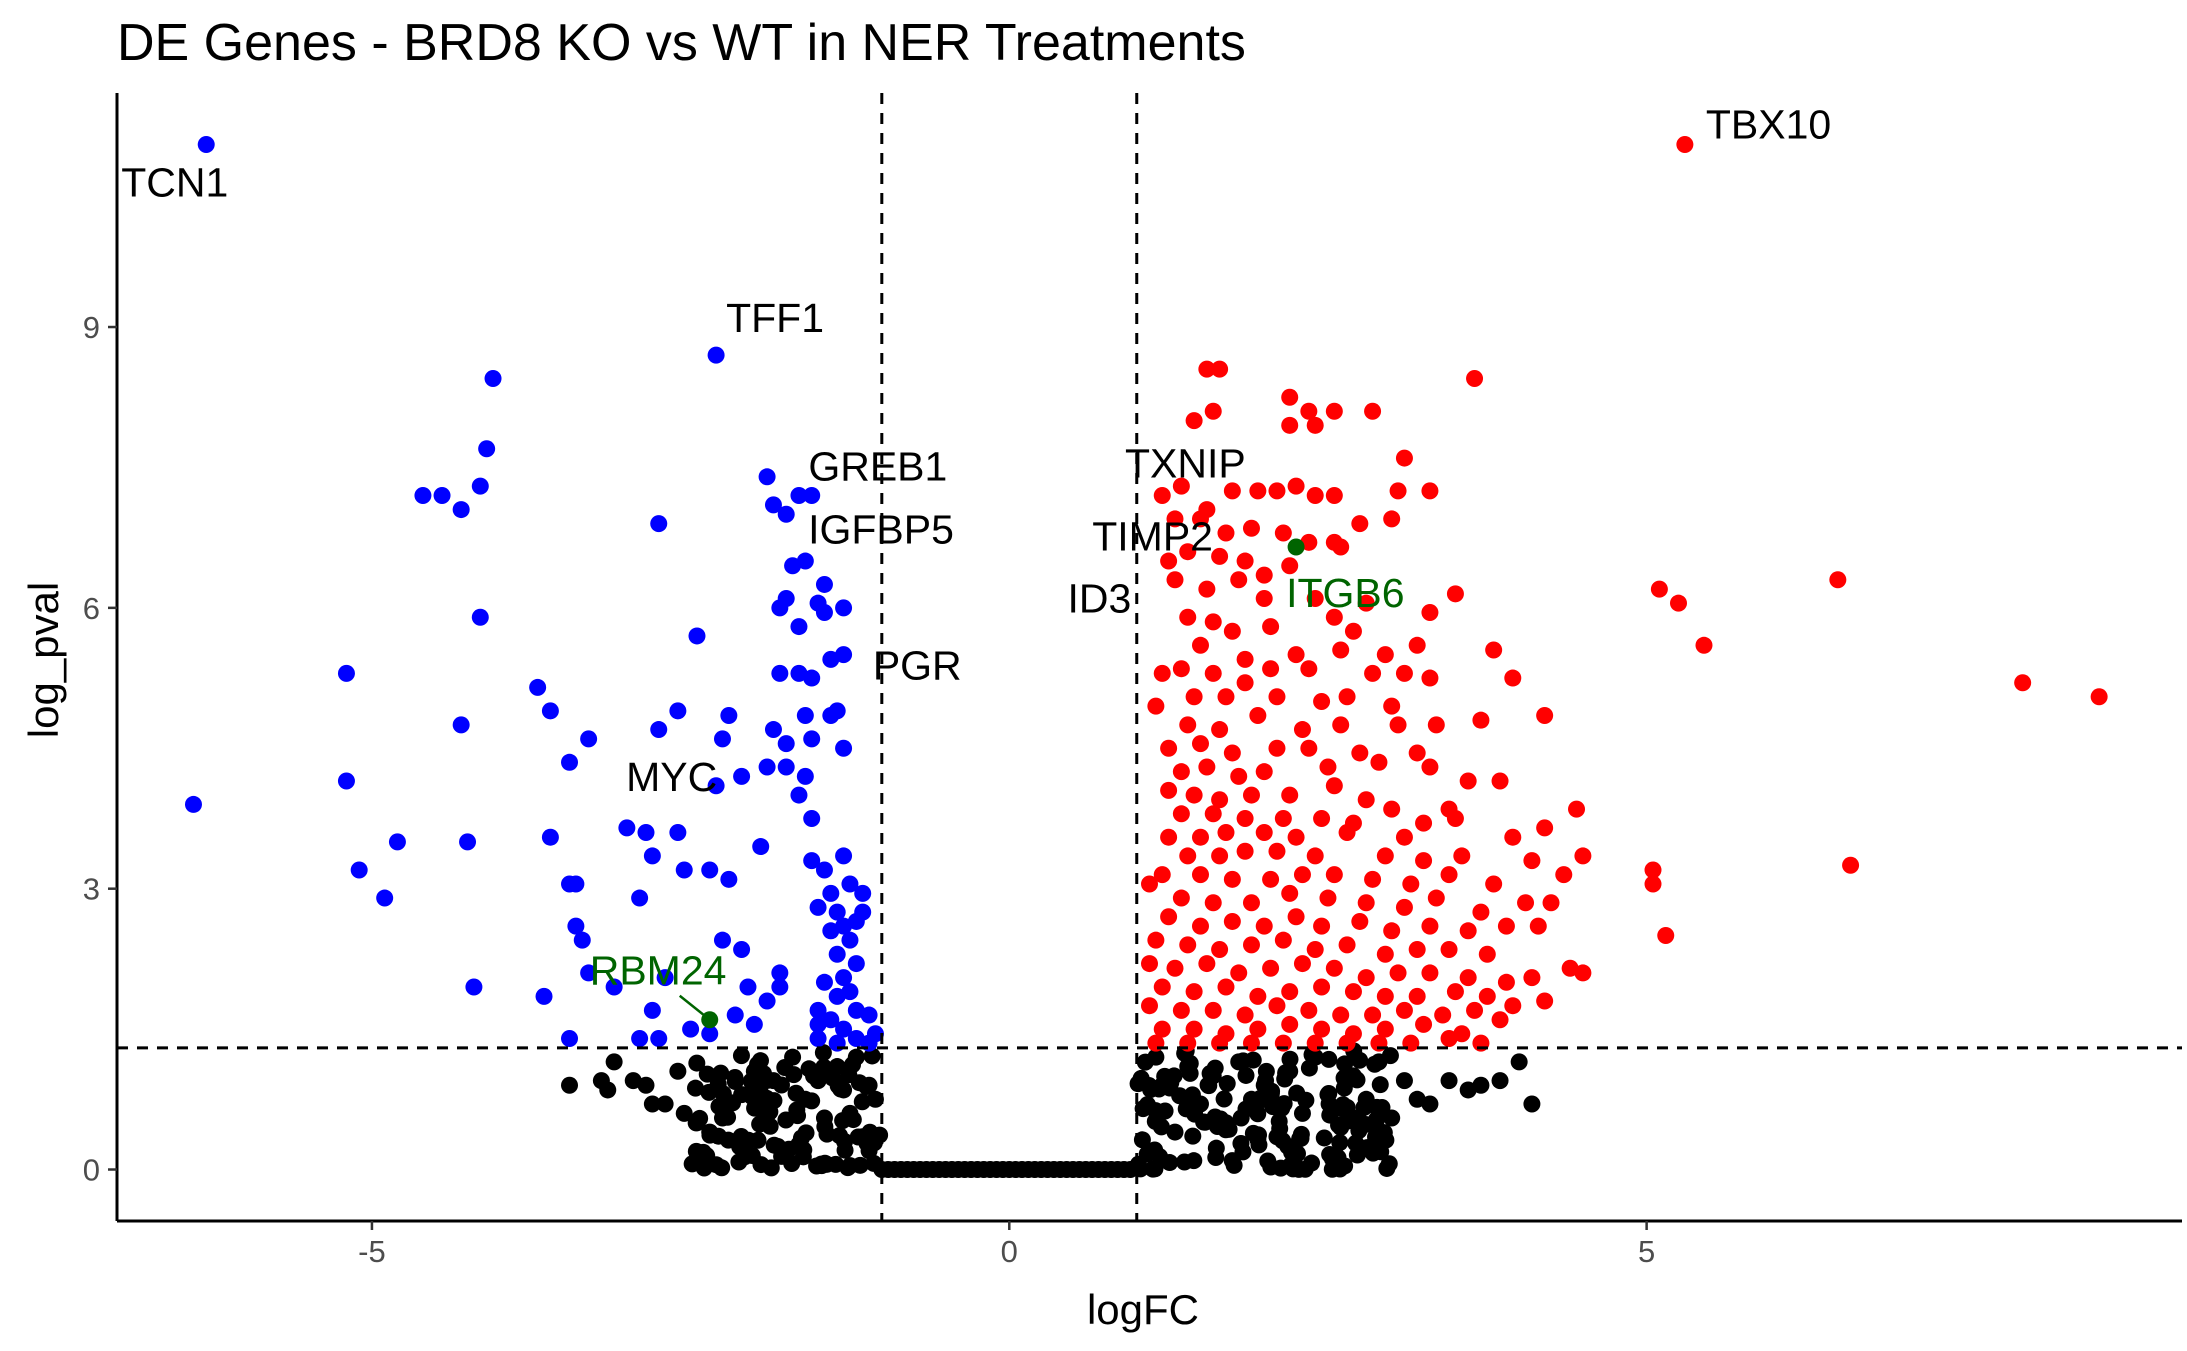 The height and width of the screenshot is (1351, 2187). I want to click on y-tick-label: 9, so click(91, 327).